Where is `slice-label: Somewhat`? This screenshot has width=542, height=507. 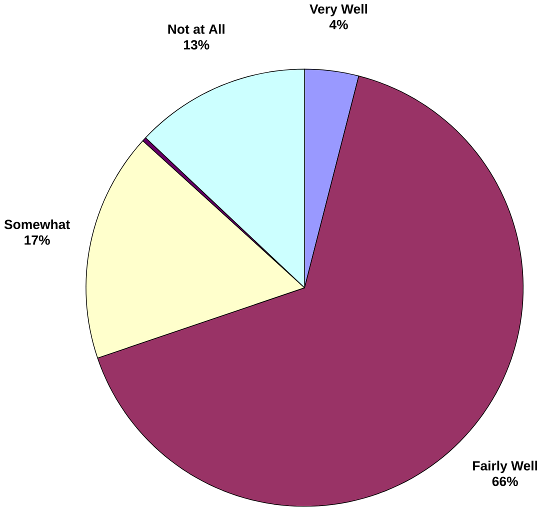 slice-label: Somewhat is located at coordinates (37, 225).